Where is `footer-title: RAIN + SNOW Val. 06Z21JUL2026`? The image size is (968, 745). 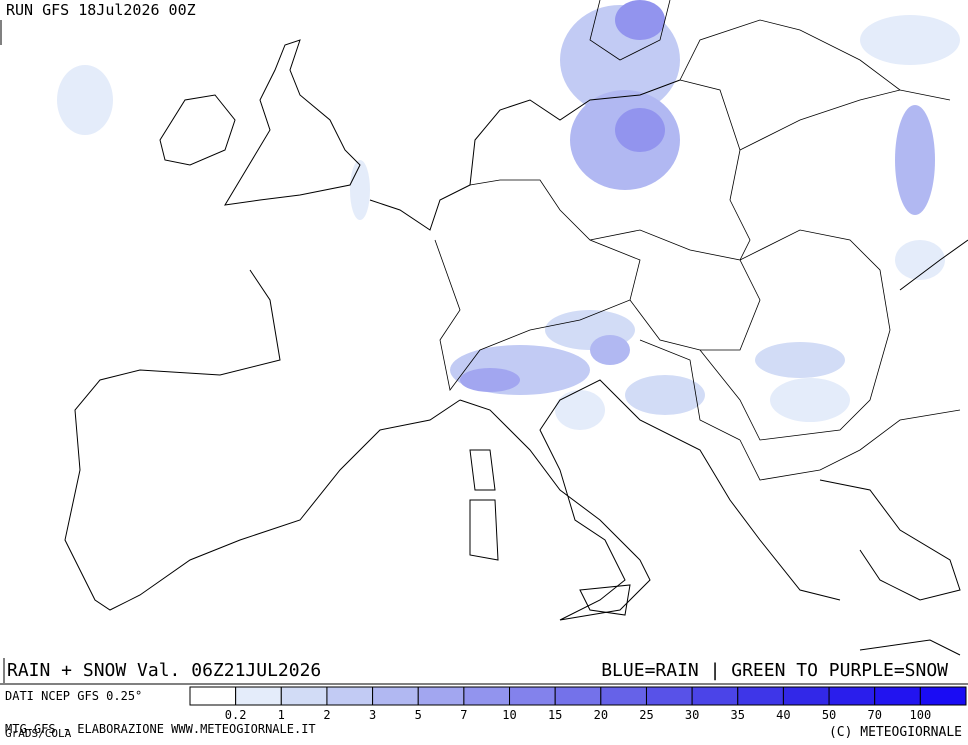 footer-title: RAIN + SNOW Val. 06Z21JUL2026 is located at coordinates (164, 670).